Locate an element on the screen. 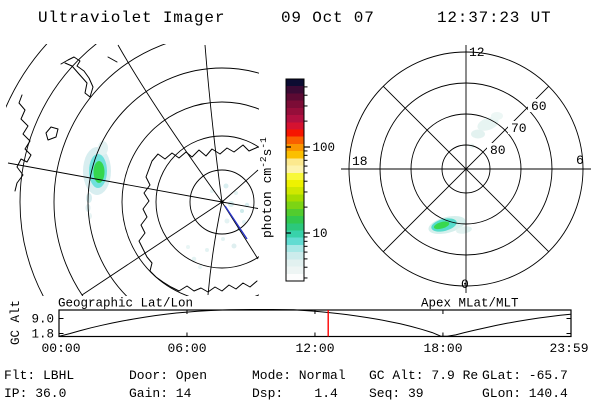  gc-xtick-1200: 12:00 is located at coordinates (314, 348).